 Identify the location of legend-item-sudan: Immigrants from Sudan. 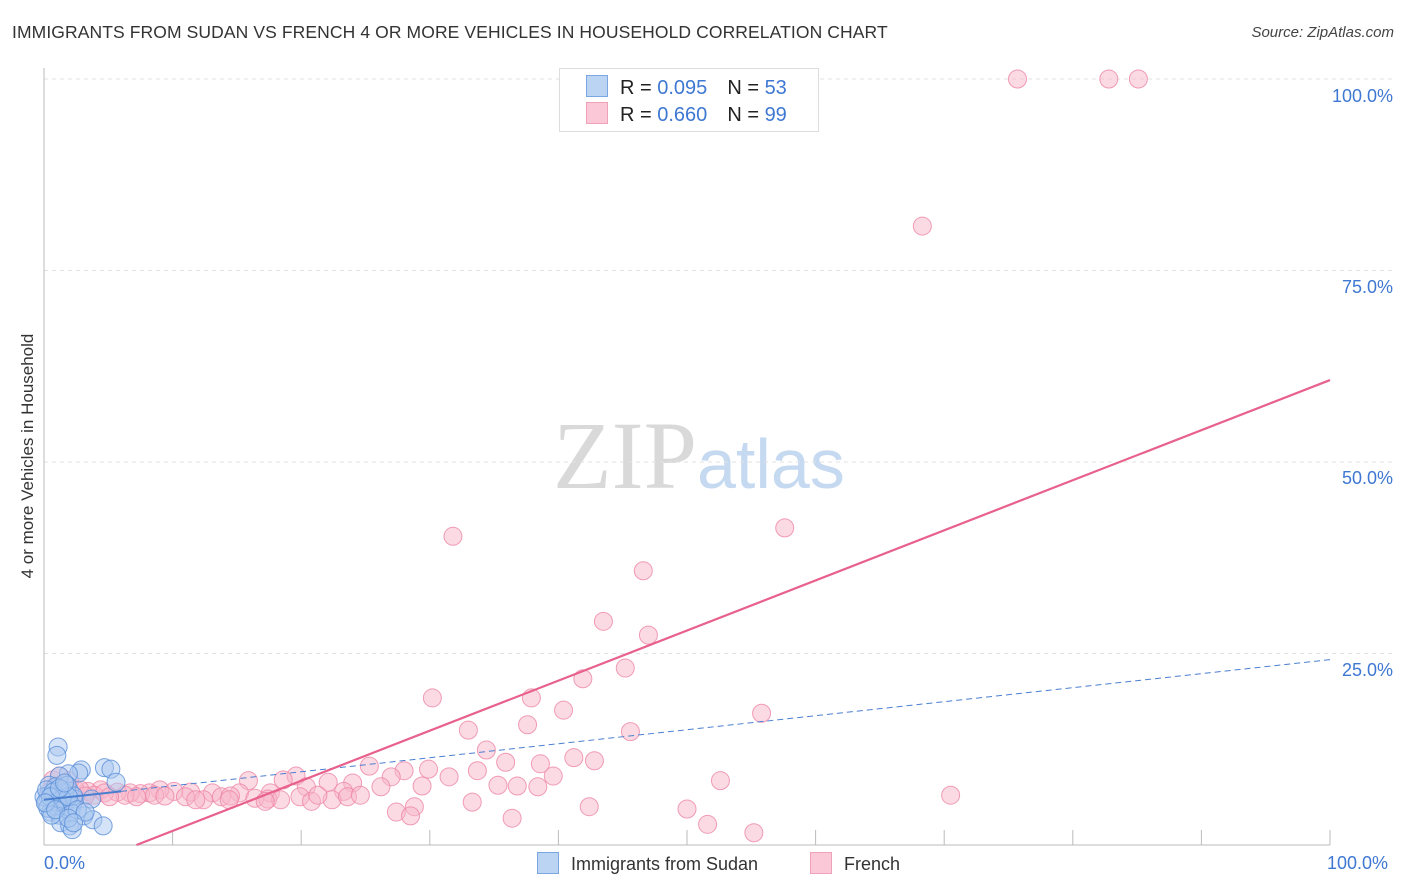
(647, 863).